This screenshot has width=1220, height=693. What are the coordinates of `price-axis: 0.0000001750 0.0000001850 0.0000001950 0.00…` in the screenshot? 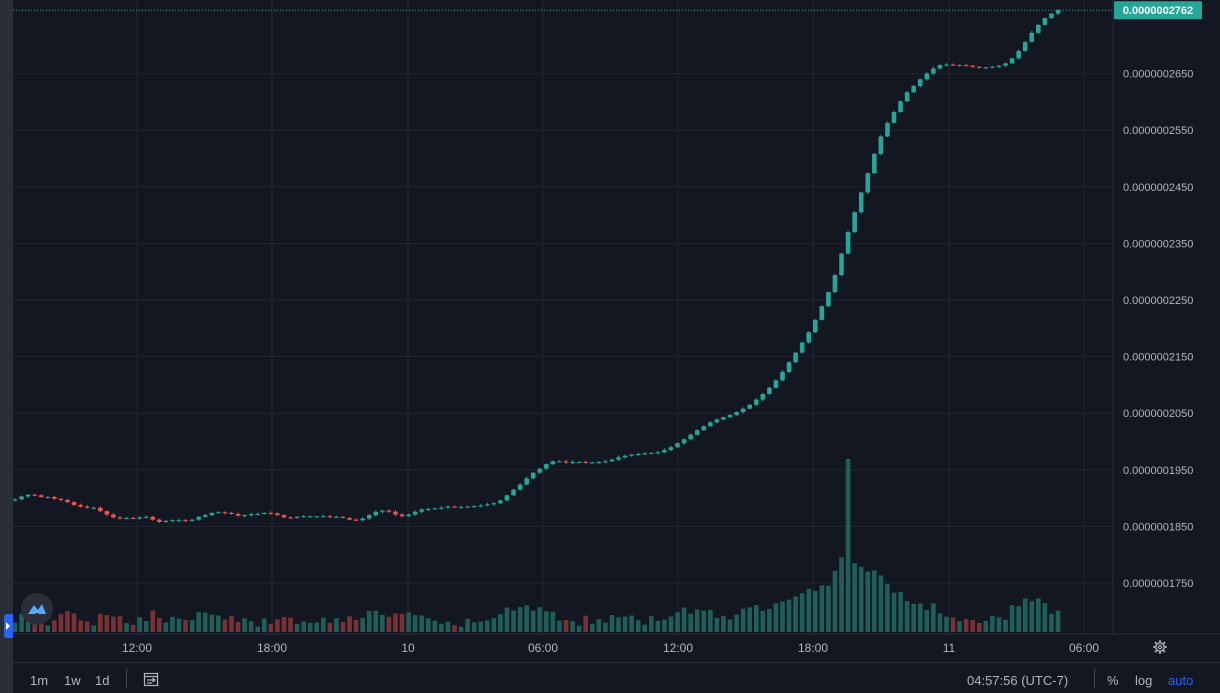 It's located at (1158, 329).